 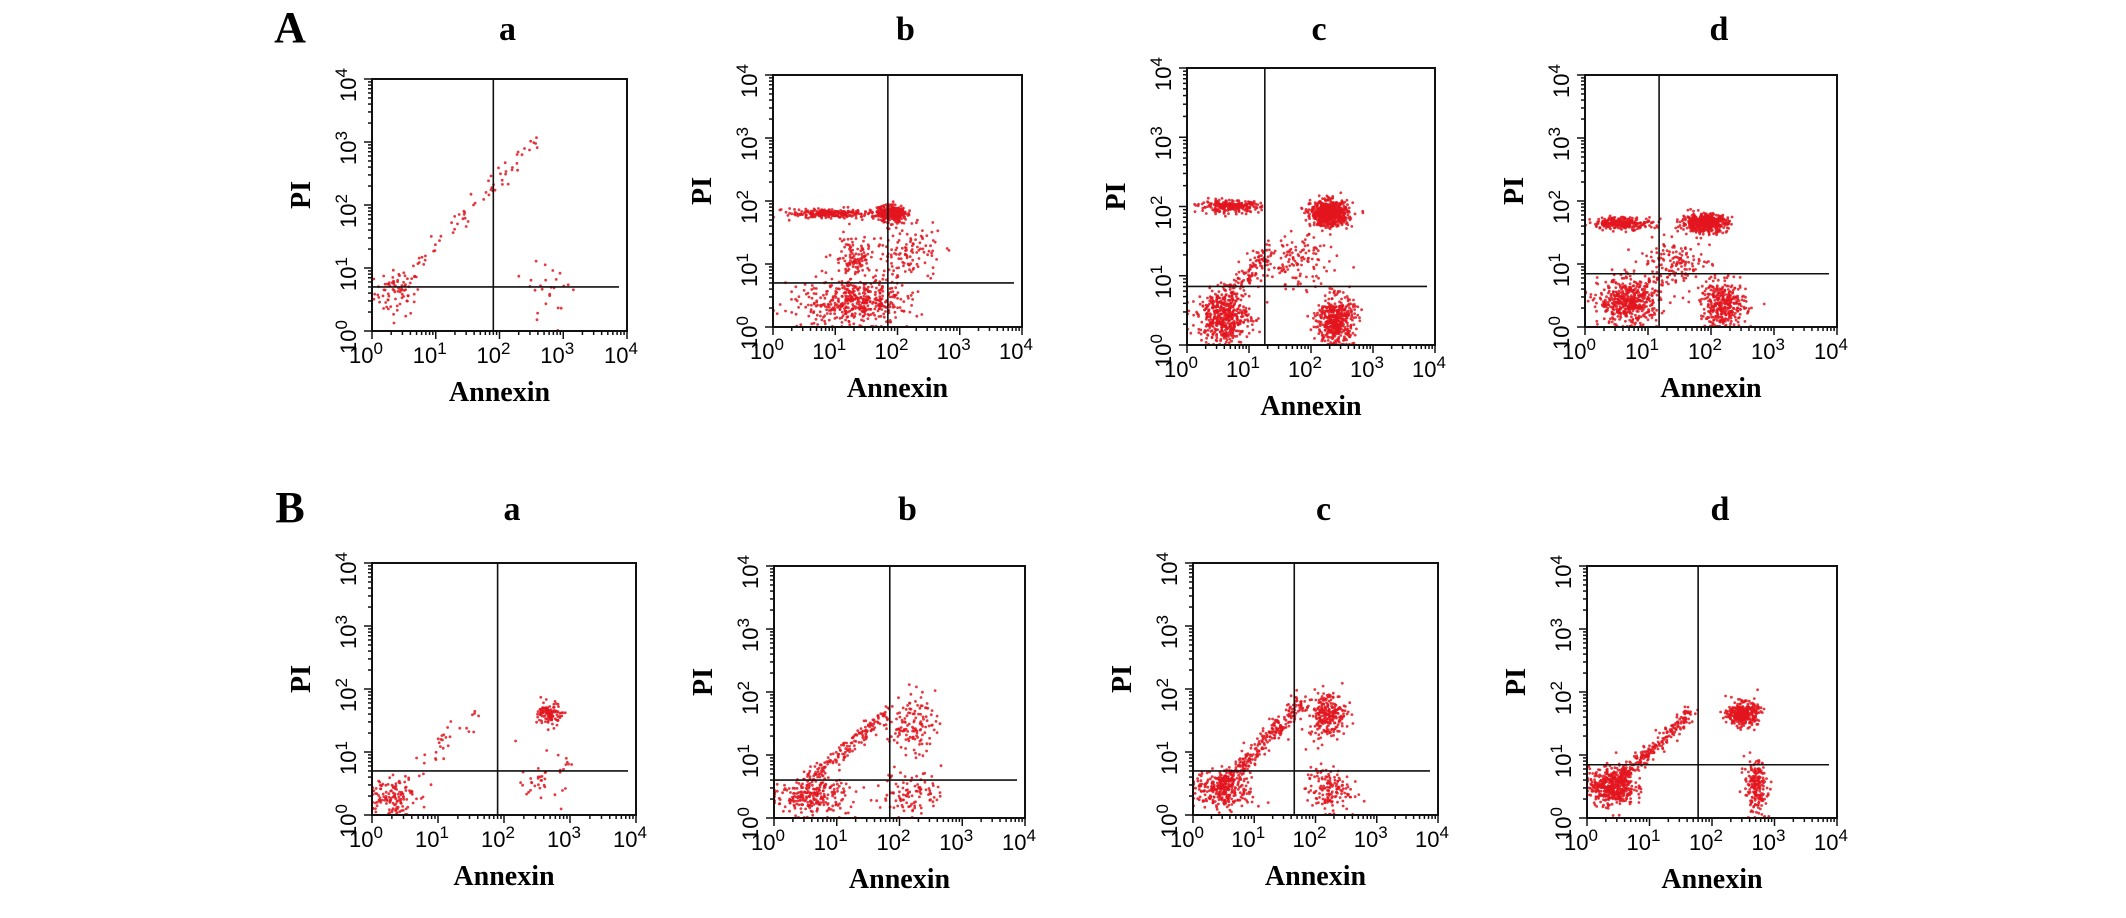 I want to click on x-axis-label: Annexin, so click(x=1311, y=406).